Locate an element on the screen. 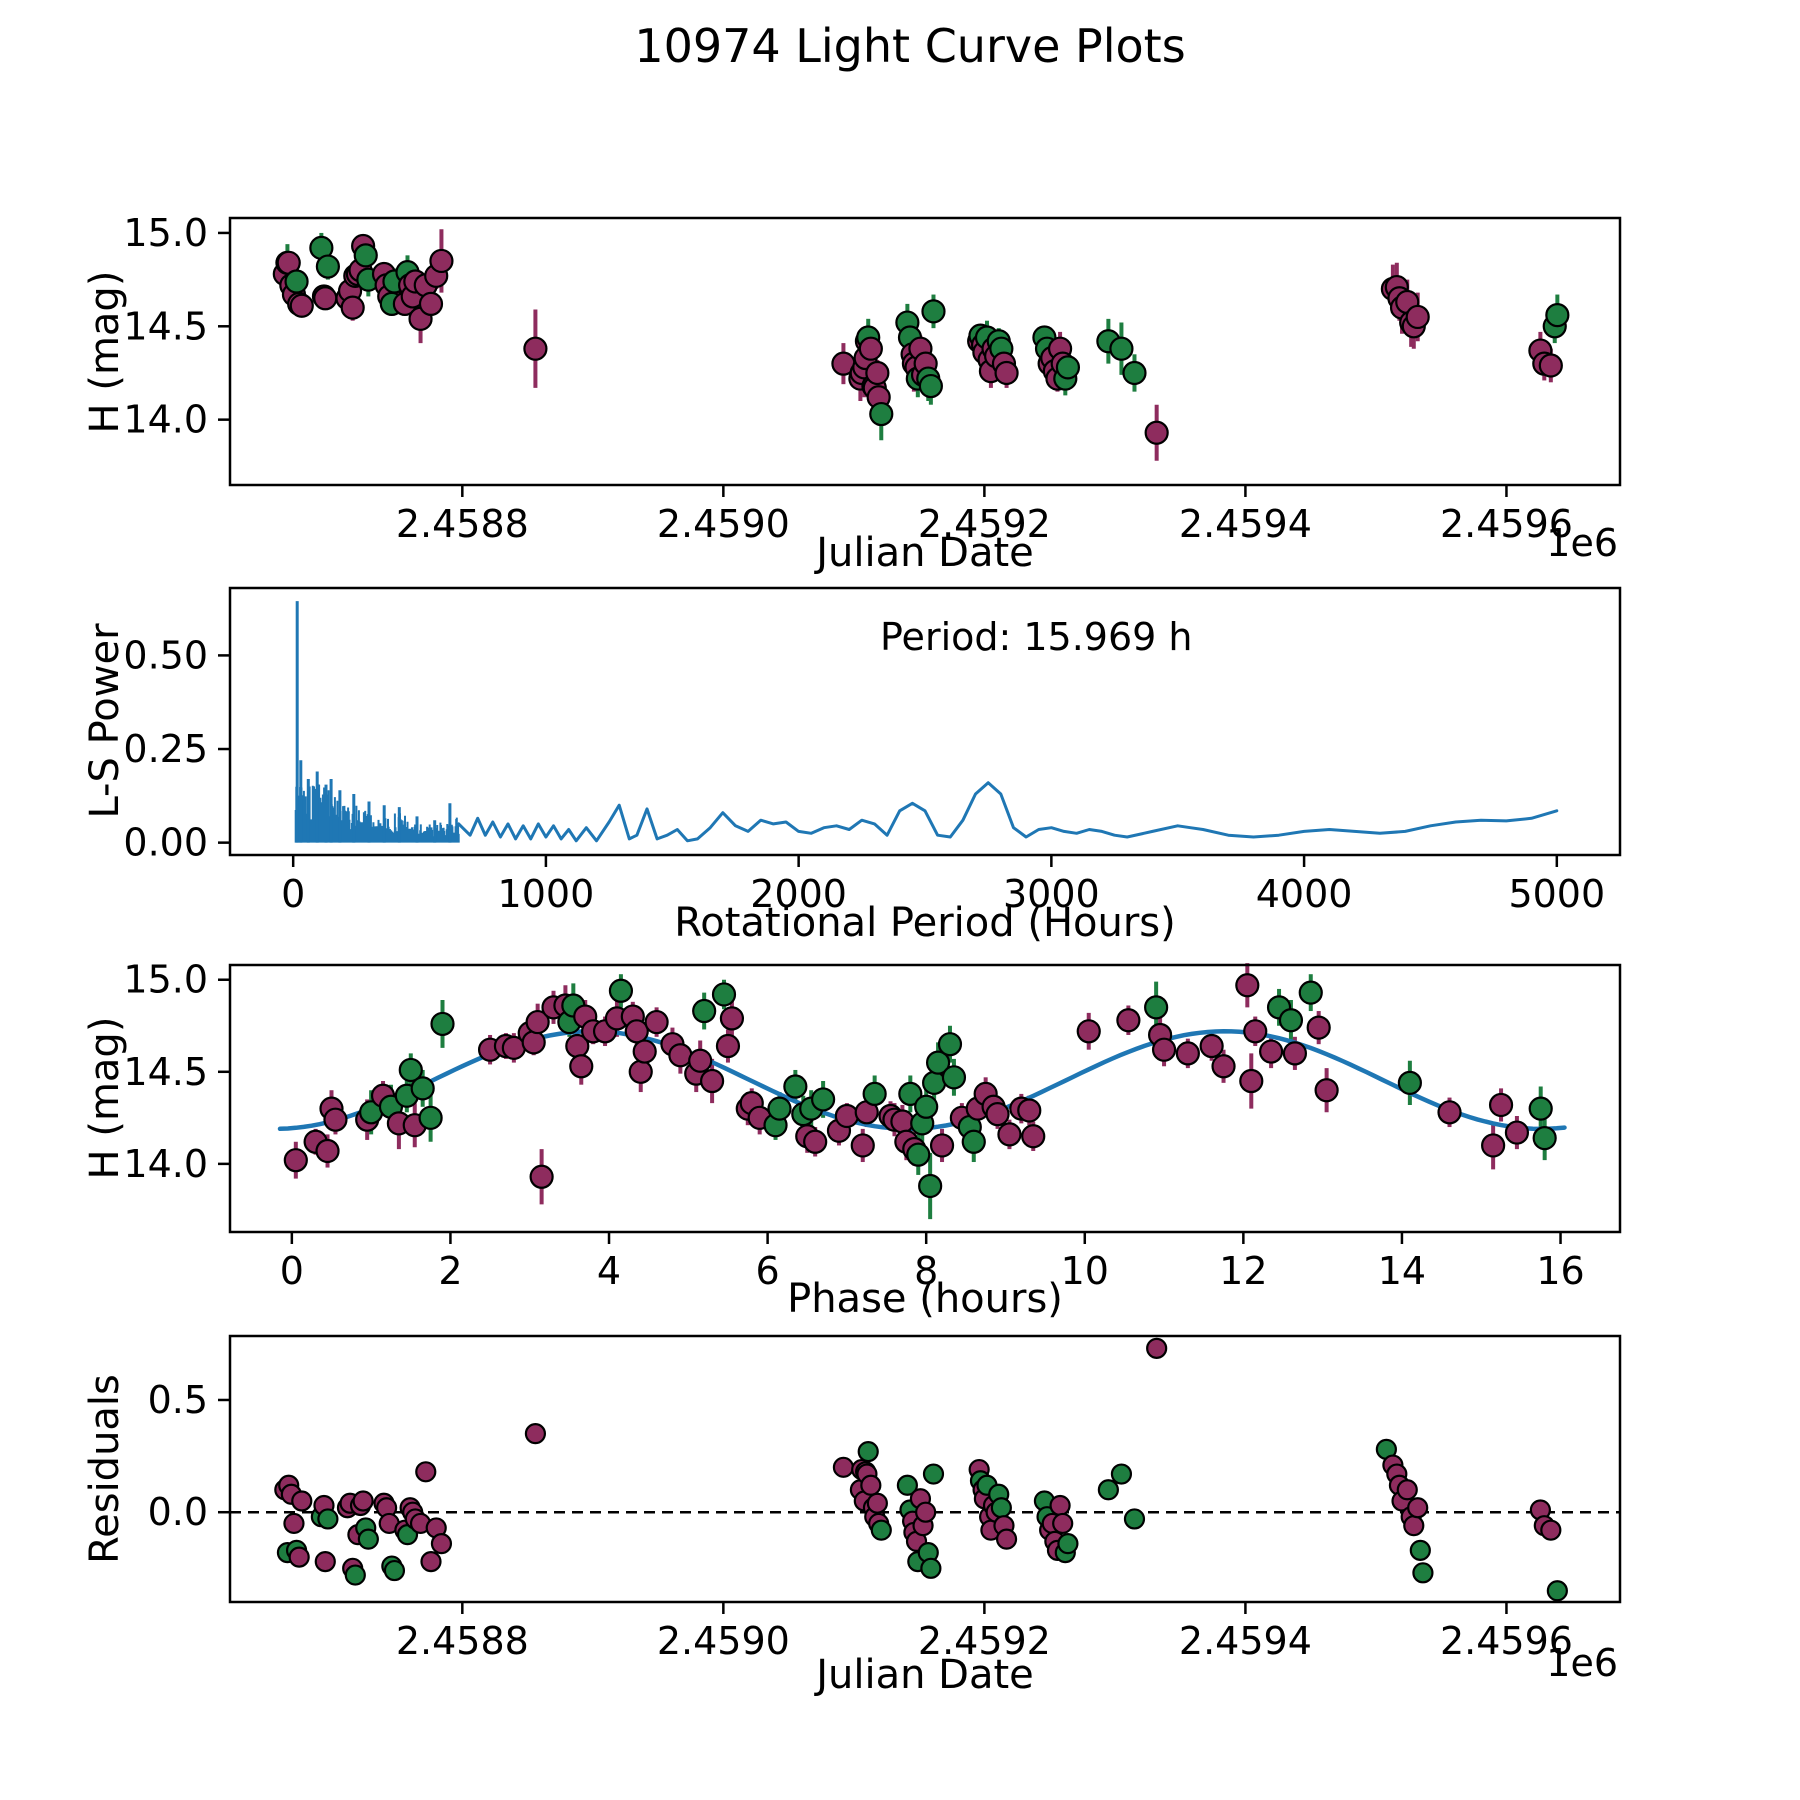 This screenshot has width=1800, height=1800. x-axis-label-julian-date: Julian Date is located at coordinates (923, 553).